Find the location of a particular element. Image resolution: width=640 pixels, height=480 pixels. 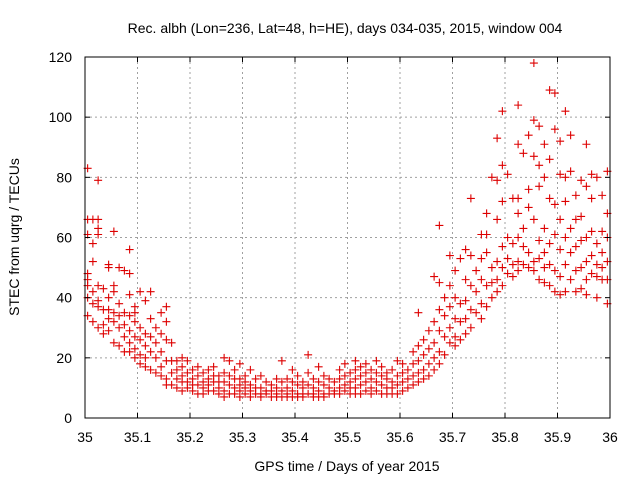

y-tick-label: 0 is located at coordinates (68, 418).